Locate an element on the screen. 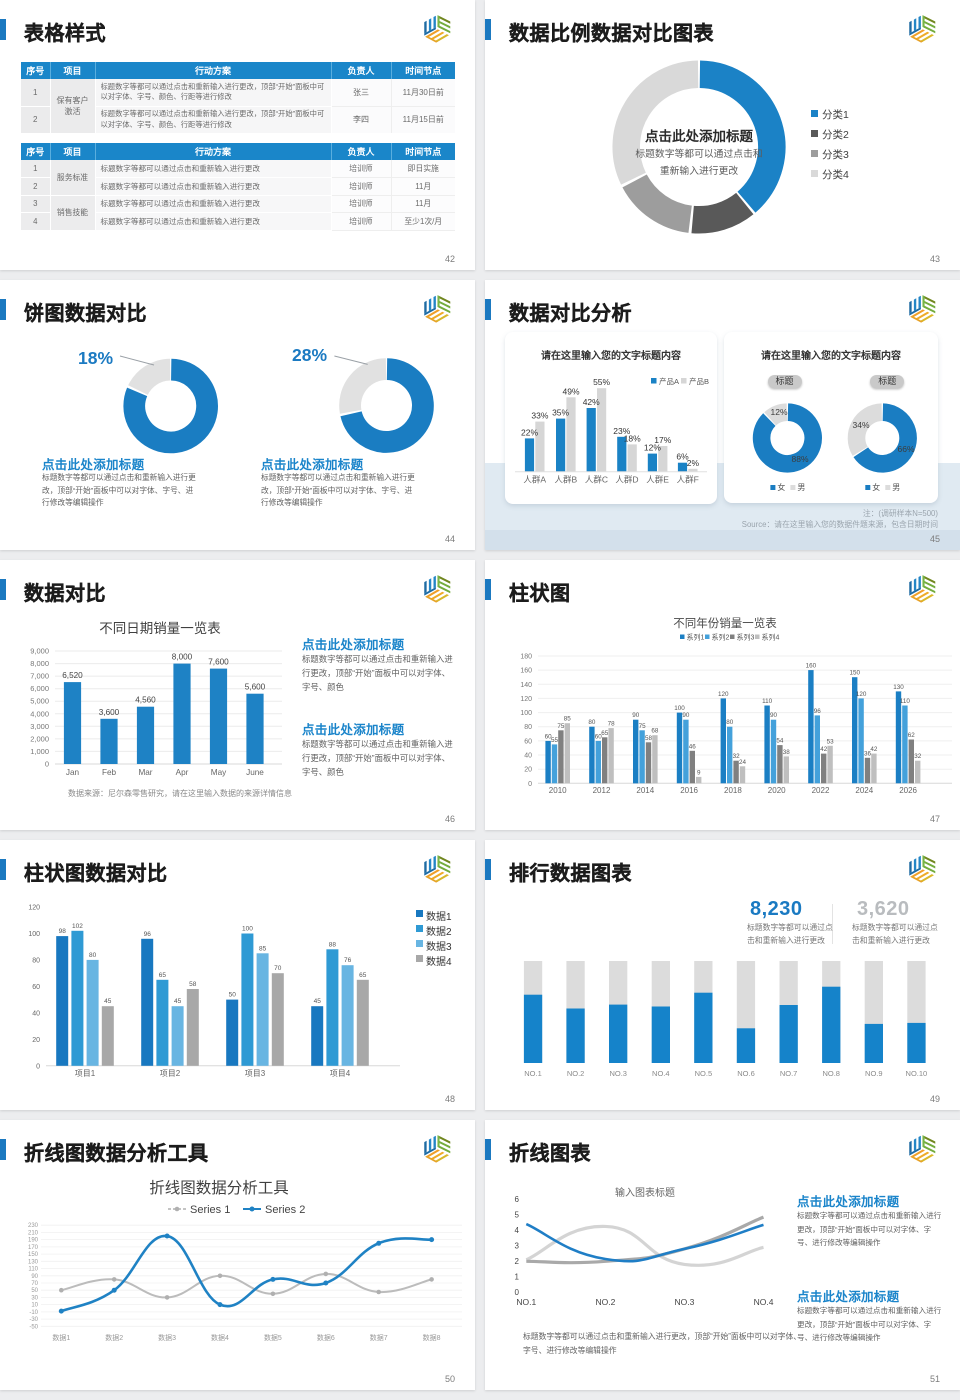 Image resolution: width=960 pixels, height=1400 pixels. svg-text: 3 is located at coordinates (517, 1245).